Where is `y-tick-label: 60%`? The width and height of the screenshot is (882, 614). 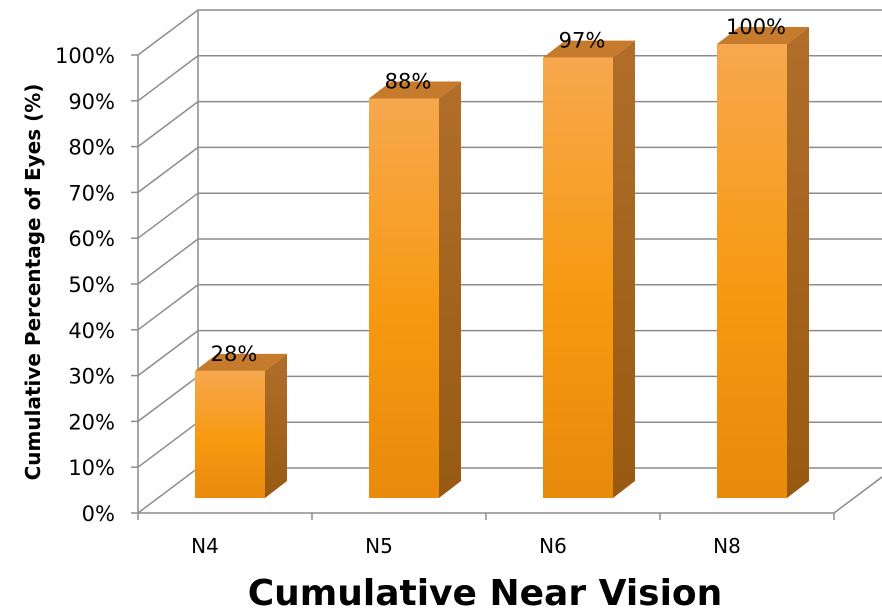
y-tick-label: 60% is located at coordinates (91, 239).